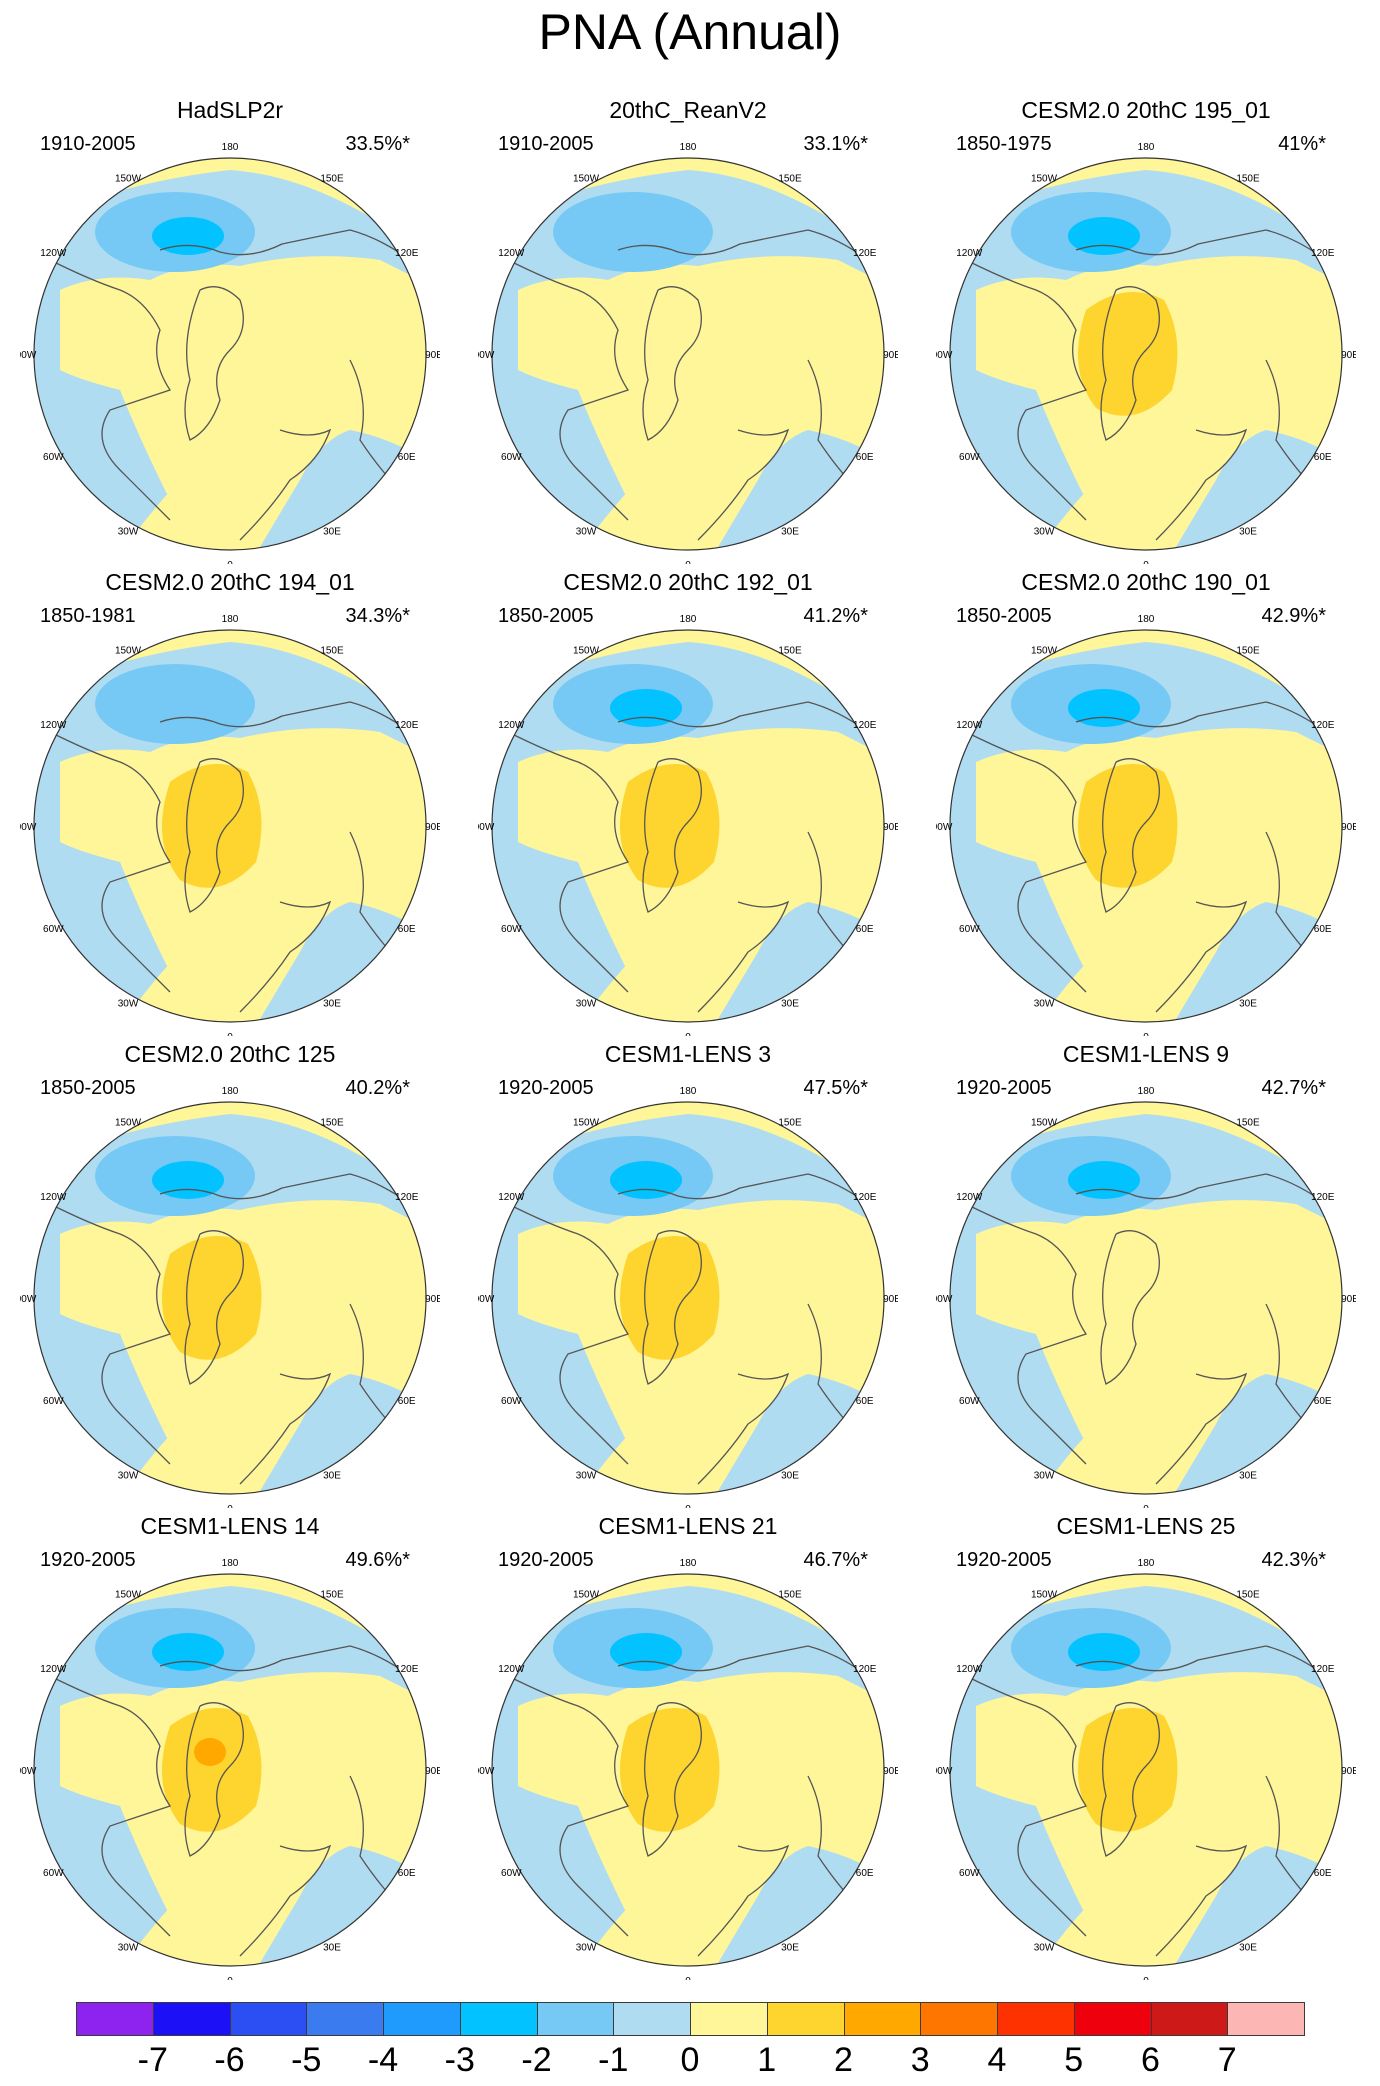 The width and height of the screenshot is (1380, 2086). What do you see at coordinates (378, 1560) in the screenshot?
I see `panel-variance-percent: 49.6%*` at bounding box center [378, 1560].